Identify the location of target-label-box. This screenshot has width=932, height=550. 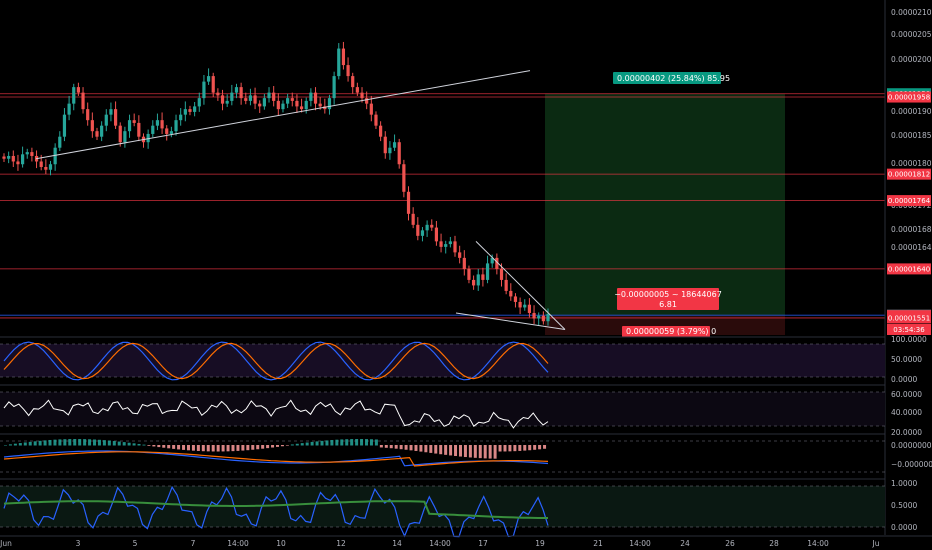
(667, 78).